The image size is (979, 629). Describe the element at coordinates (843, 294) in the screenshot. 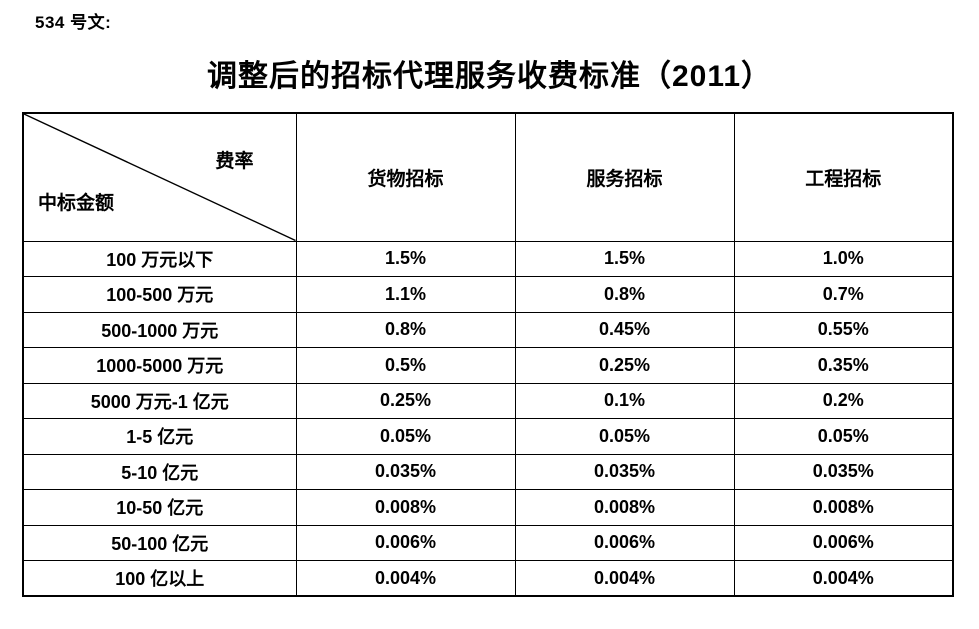

I see `fee-value: 0.7%` at that location.